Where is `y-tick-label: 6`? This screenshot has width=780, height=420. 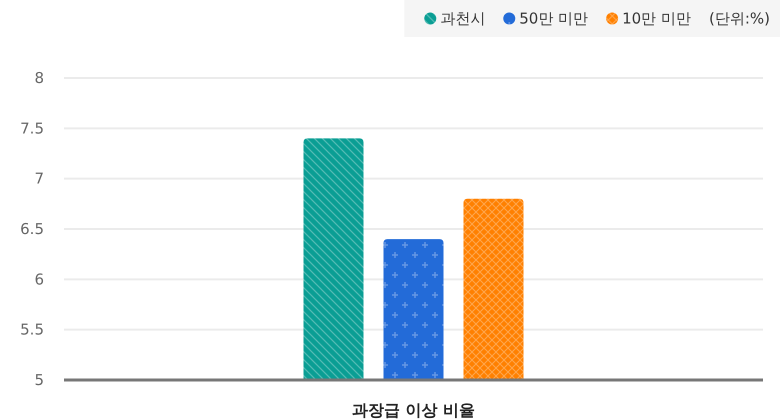 y-tick-label: 6 is located at coordinates (39, 279).